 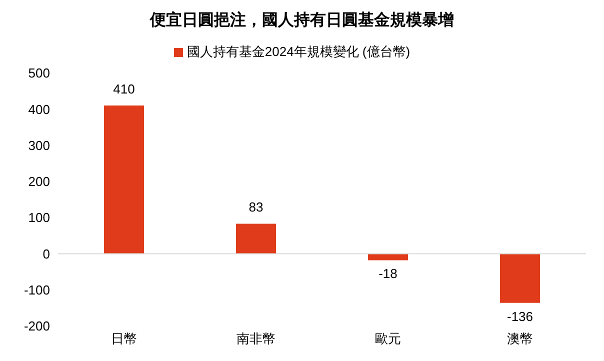 I want to click on x-tick-label: 歐元, so click(x=388, y=338).